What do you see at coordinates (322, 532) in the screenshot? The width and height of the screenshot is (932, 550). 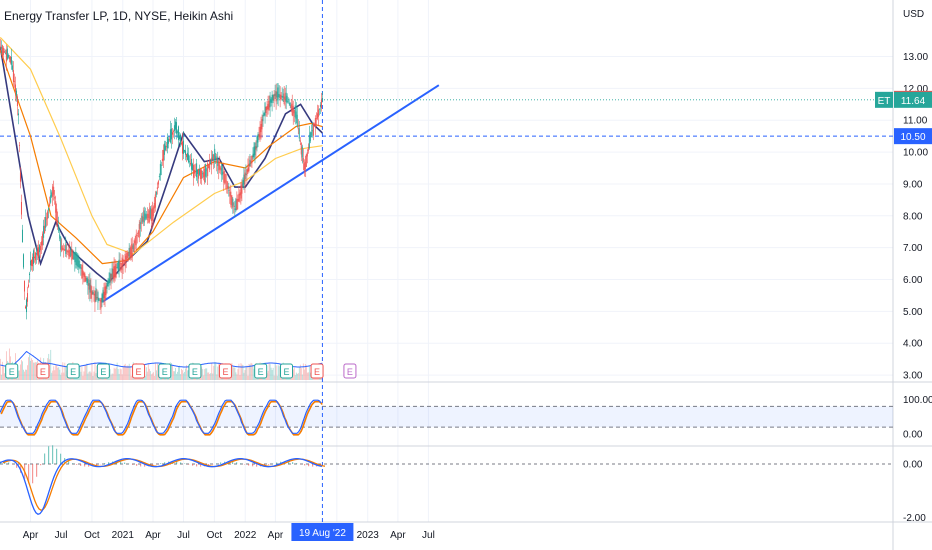 I see `crosshair-date-bg` at bounding box center [322, 532].